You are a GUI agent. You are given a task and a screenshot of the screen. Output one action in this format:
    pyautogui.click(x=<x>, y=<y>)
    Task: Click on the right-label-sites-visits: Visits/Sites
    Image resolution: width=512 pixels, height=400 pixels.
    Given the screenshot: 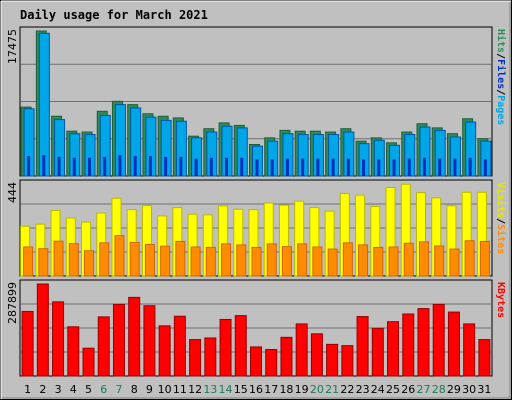 What is the action you would take?
    pyautogui.click(x=501, y=218)
    